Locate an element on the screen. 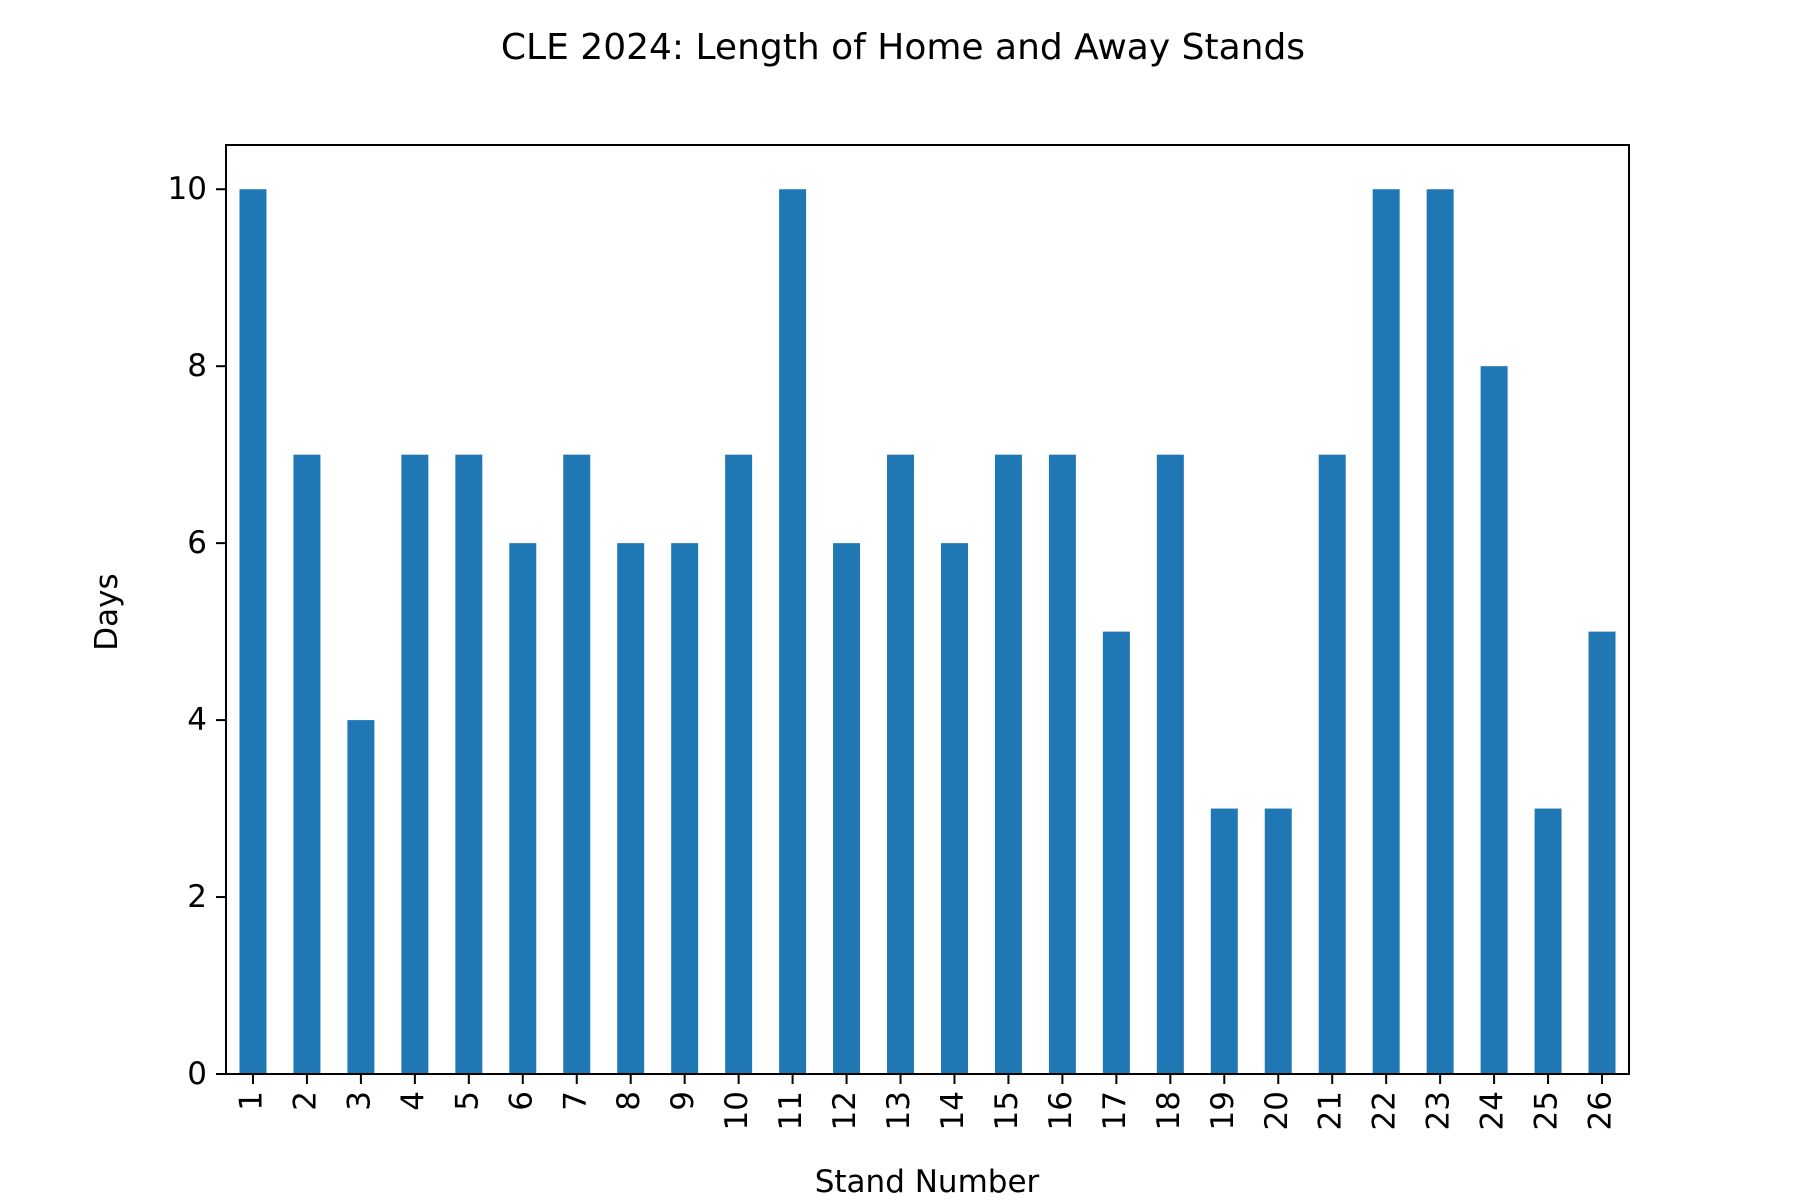  x-tick-label: 10 is located at coordinates (737, 1110).